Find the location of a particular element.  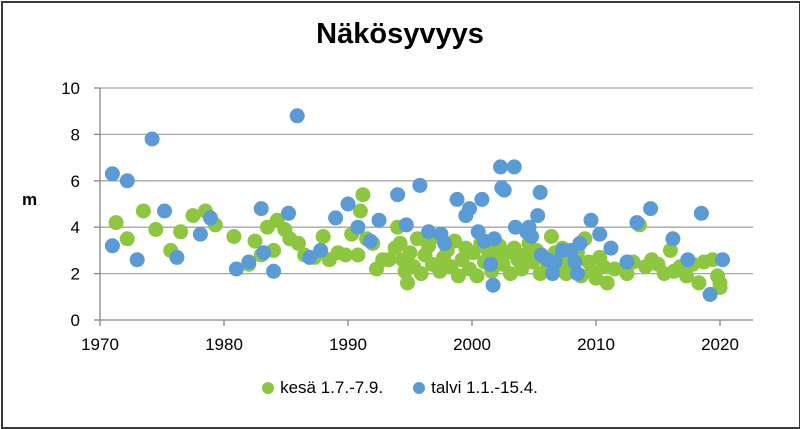

x-tick-label: 1980 is located at coordinates (224, 344).